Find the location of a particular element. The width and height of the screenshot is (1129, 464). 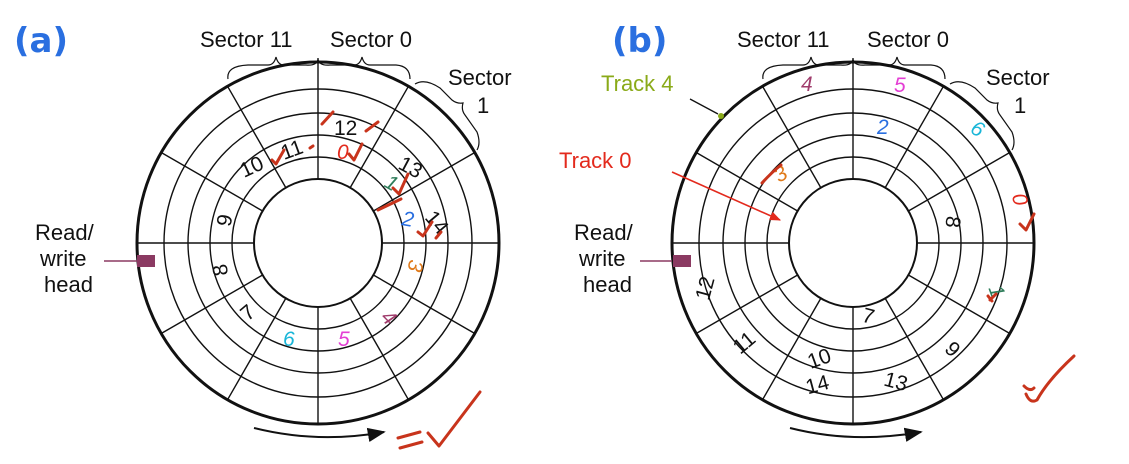

number-b-0: 0 is located at coordinates (1019, 200).